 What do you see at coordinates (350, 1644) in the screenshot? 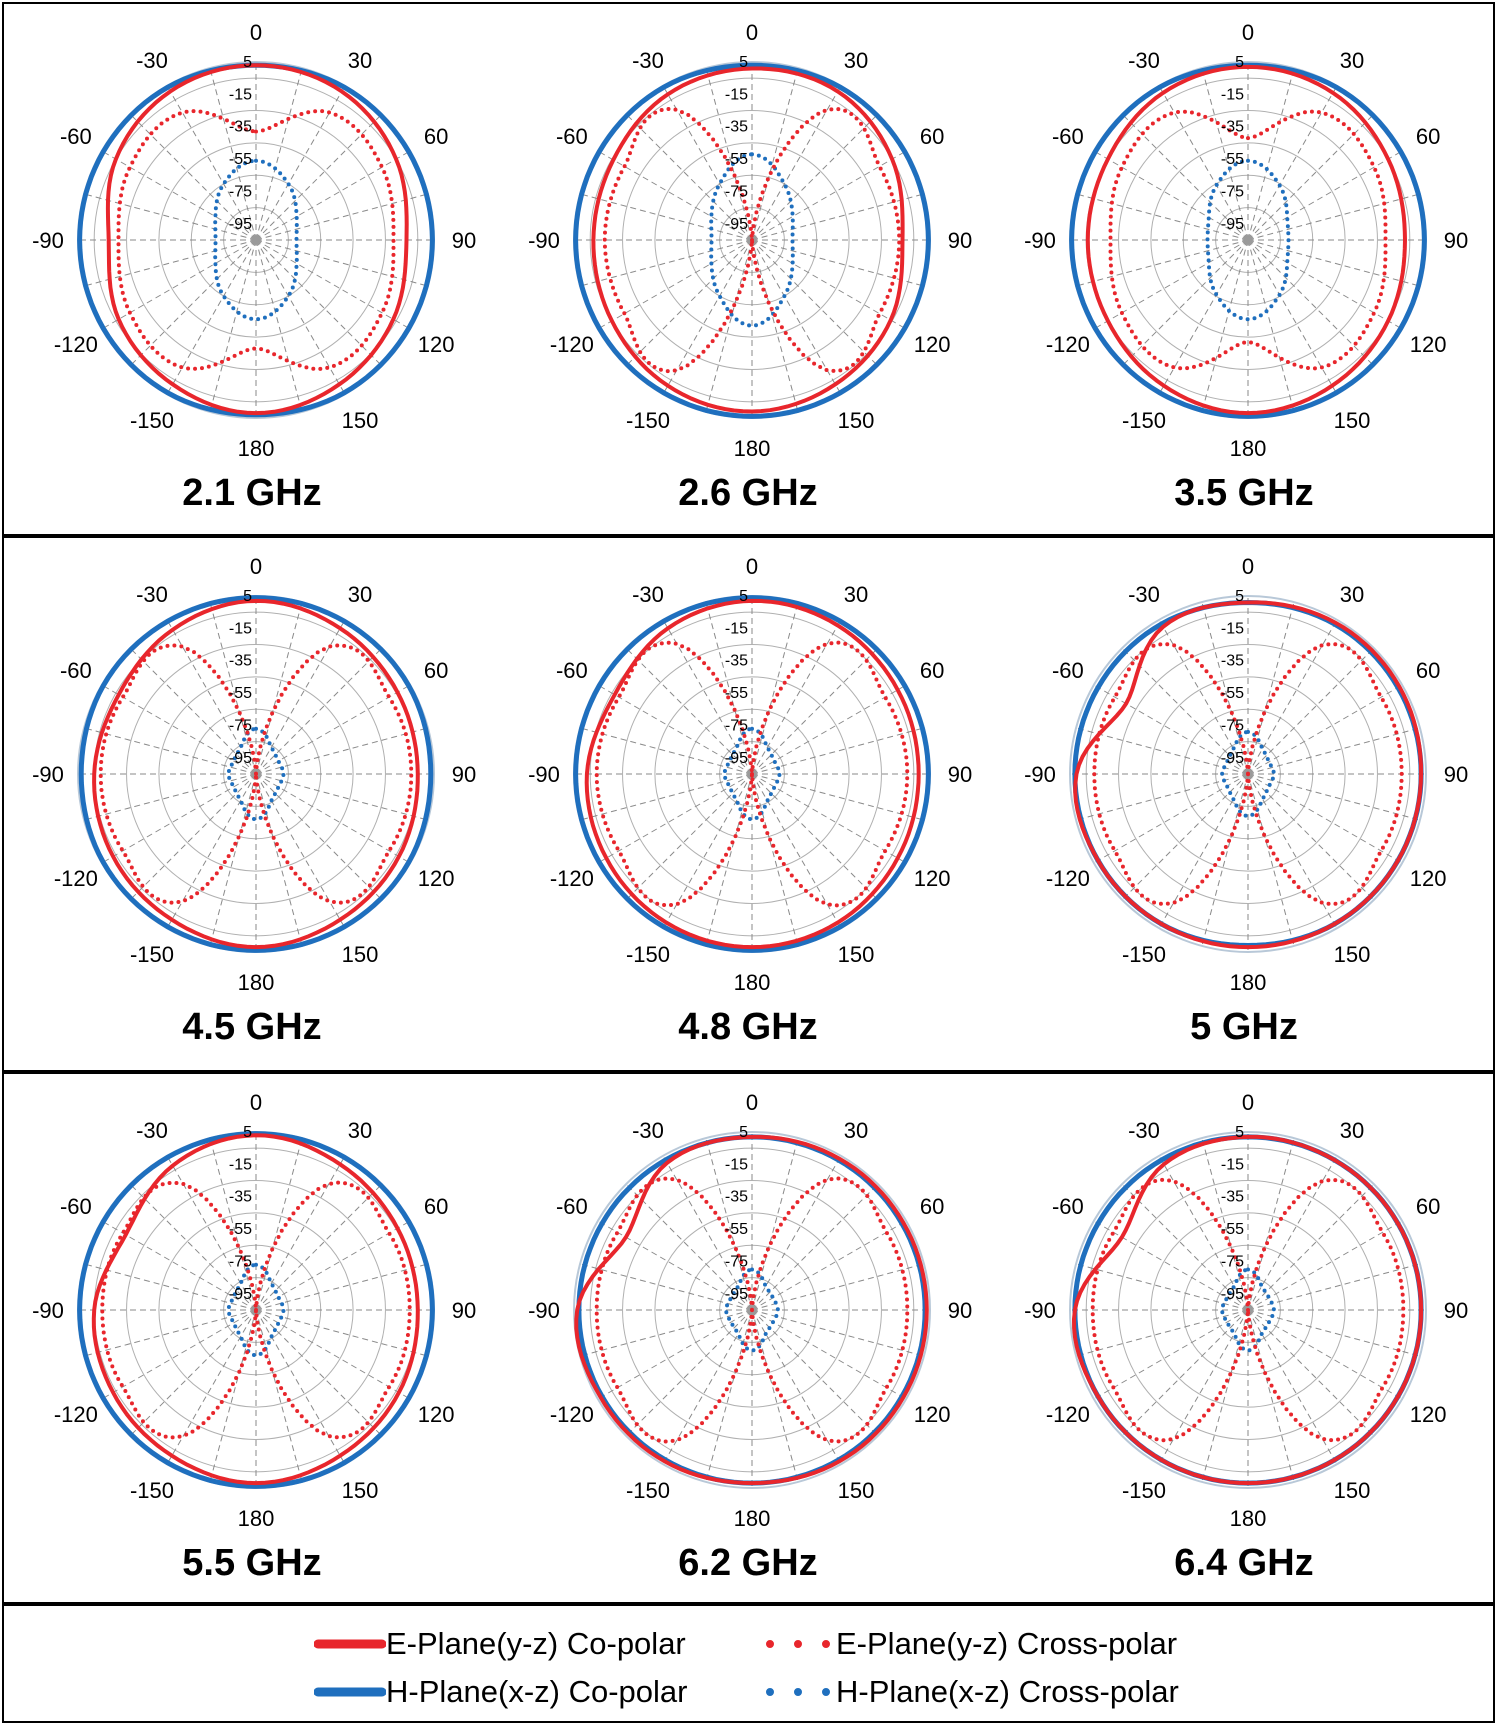
I see `legend-swatch-solid-red` at bounding box center [350, 1644].